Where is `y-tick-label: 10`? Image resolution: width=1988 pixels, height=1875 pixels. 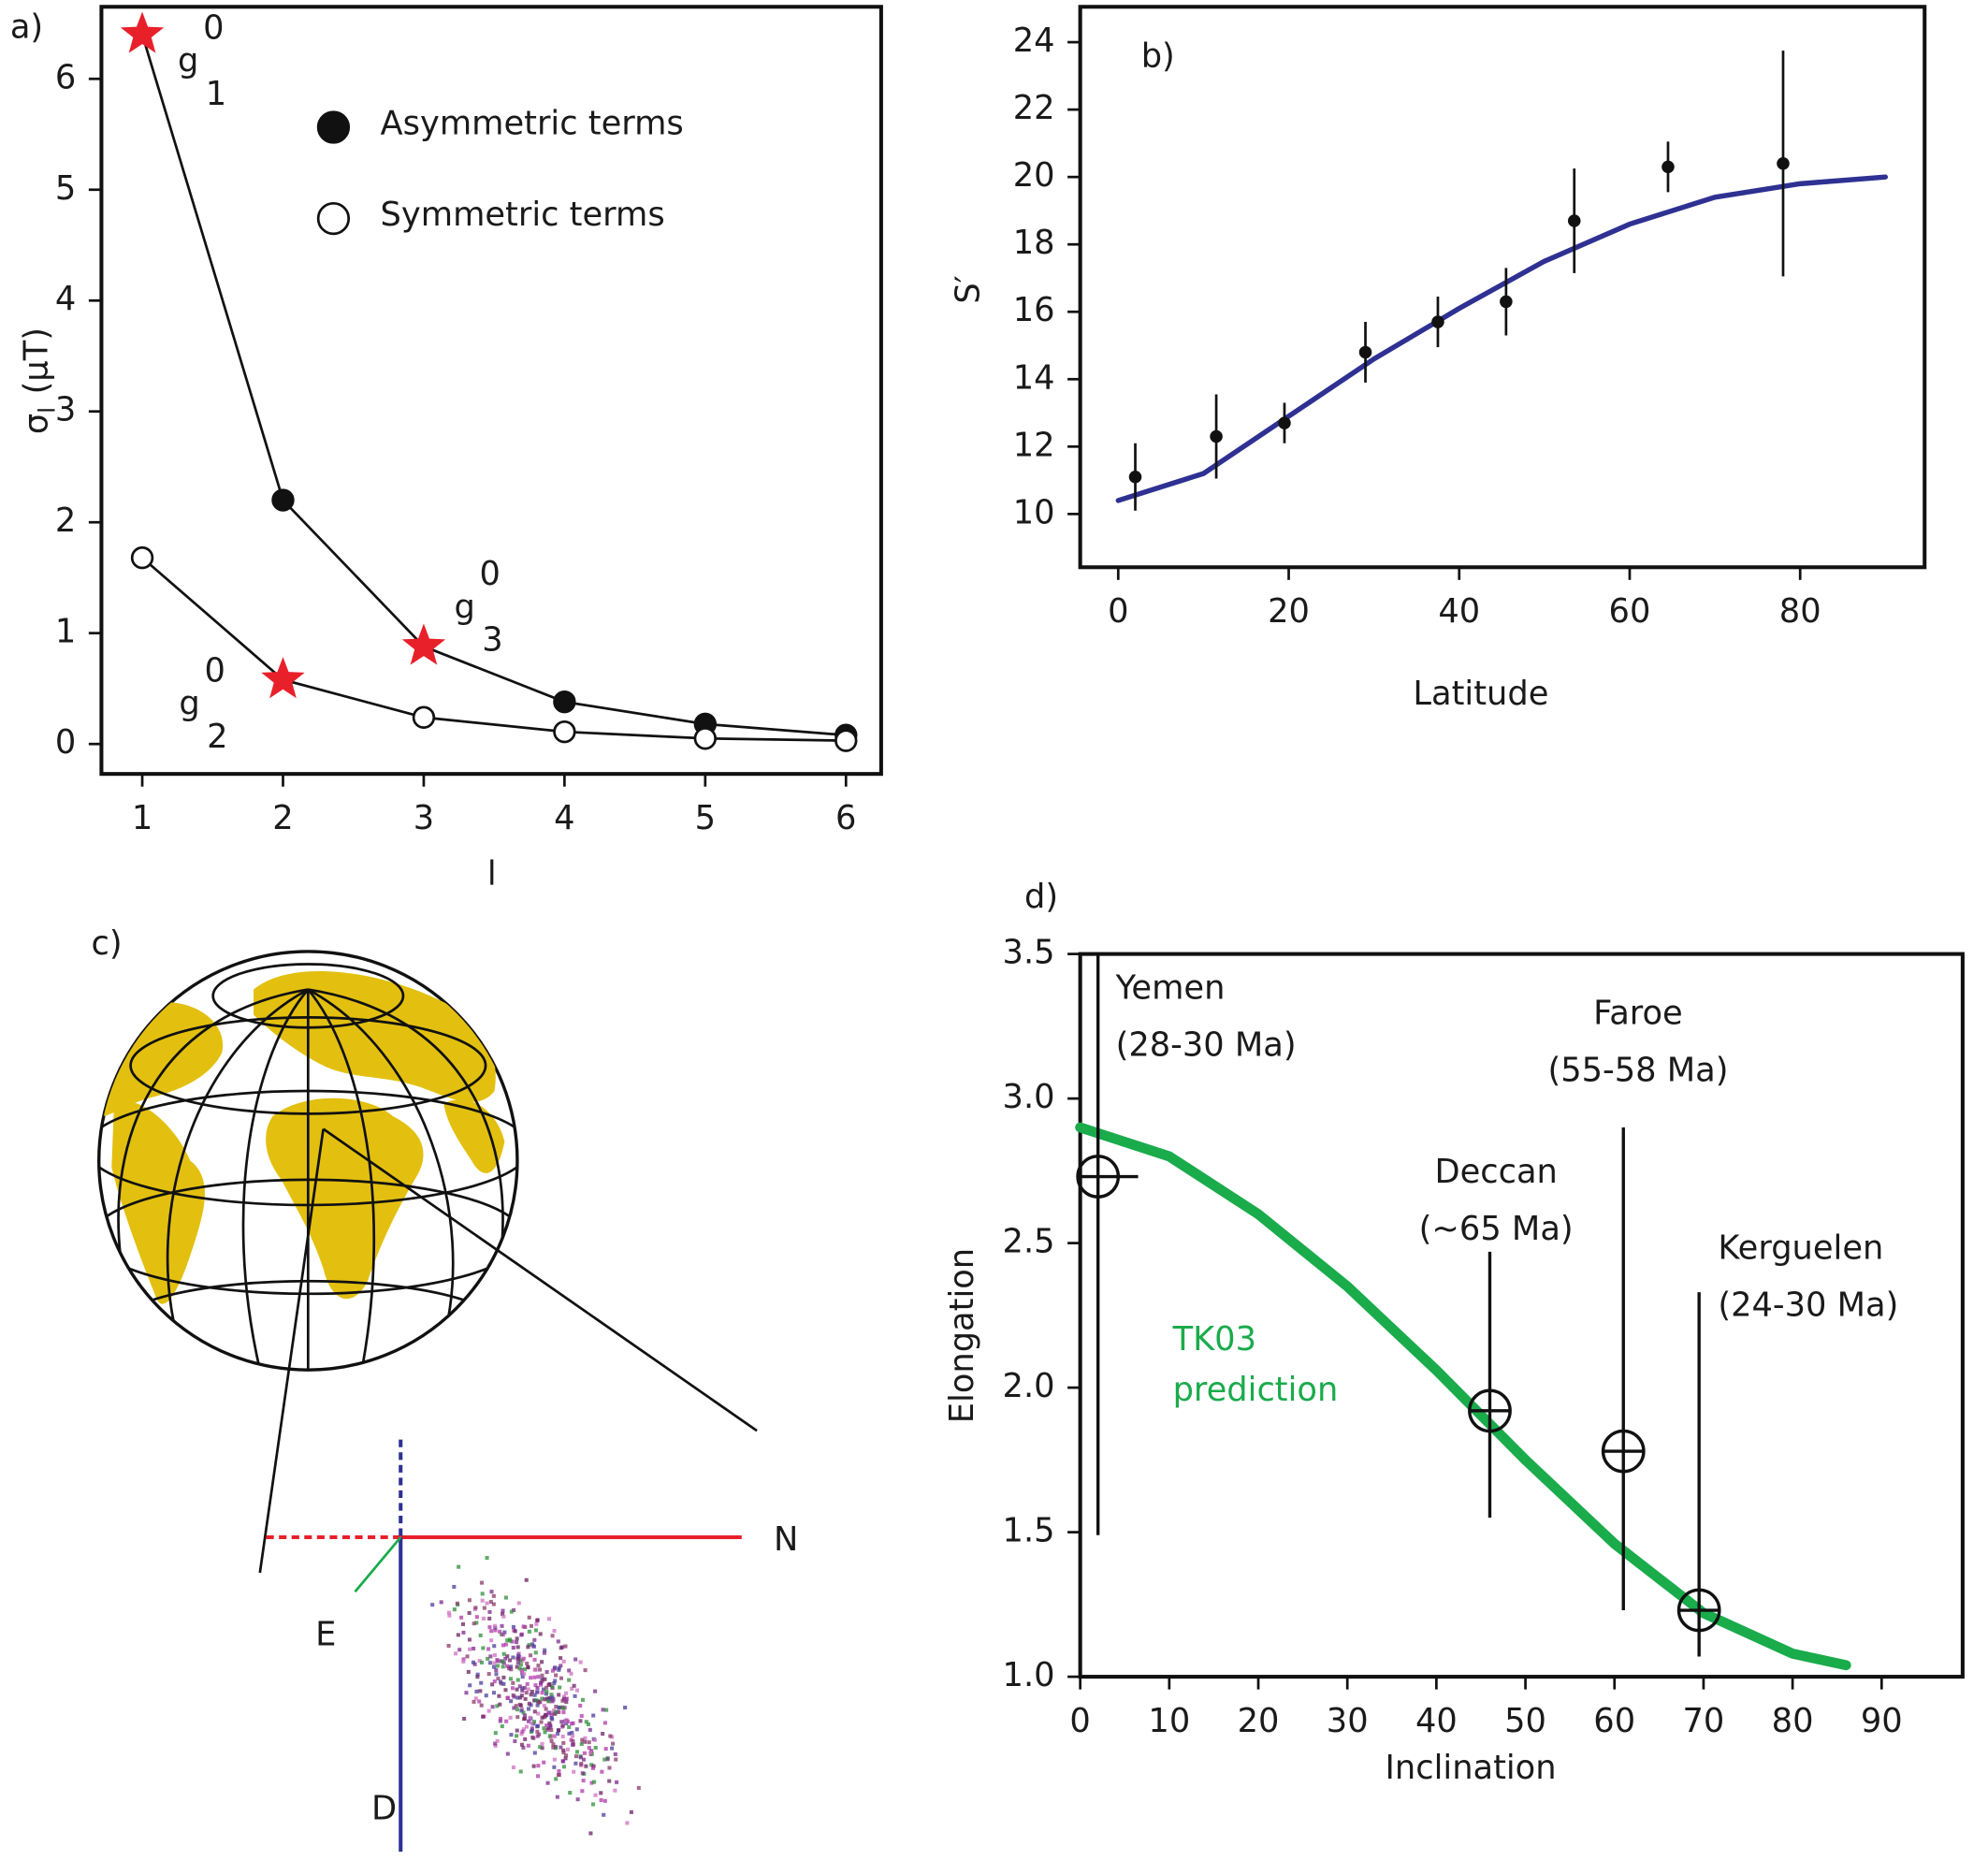 y-tick-label: 10 is located at coordinates (1034, 512).